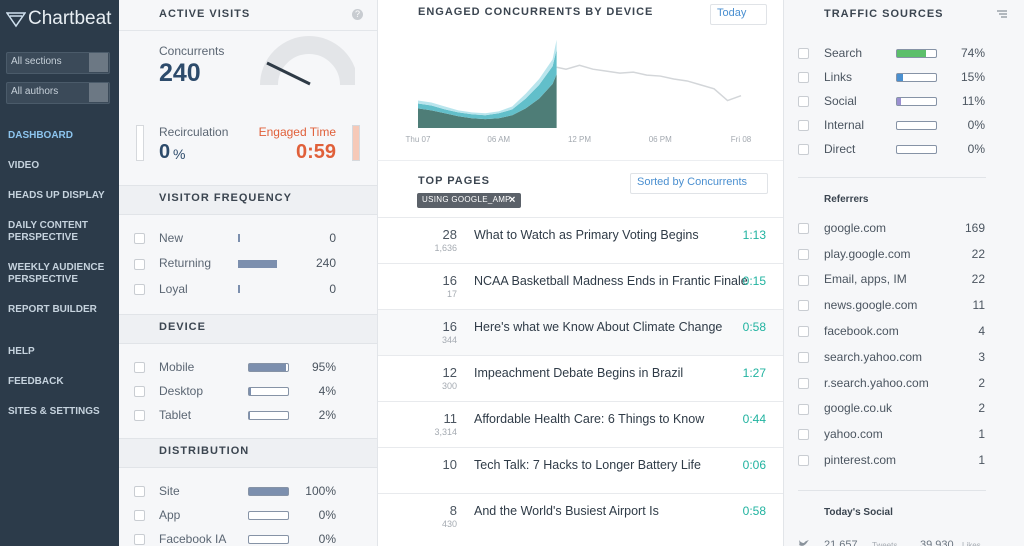  Describe the element at coordinates (846, 199) in the screenshot. I see `subsection-title: Referrers` at that location.